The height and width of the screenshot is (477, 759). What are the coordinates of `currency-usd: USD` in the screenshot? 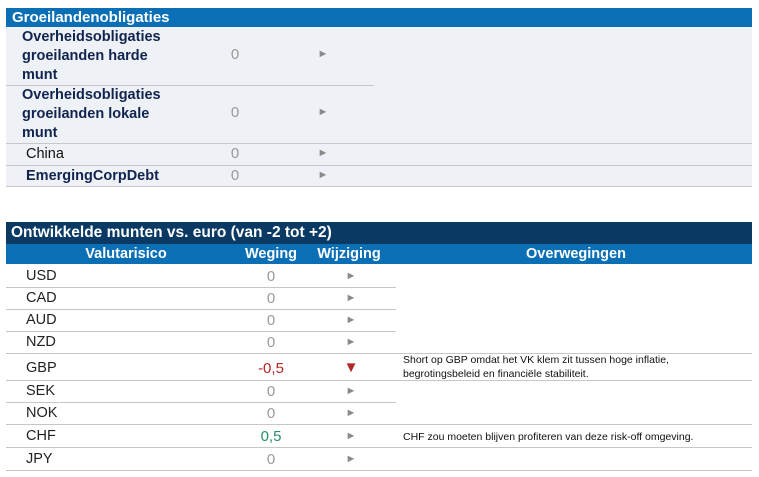 It's located at (41, 276).